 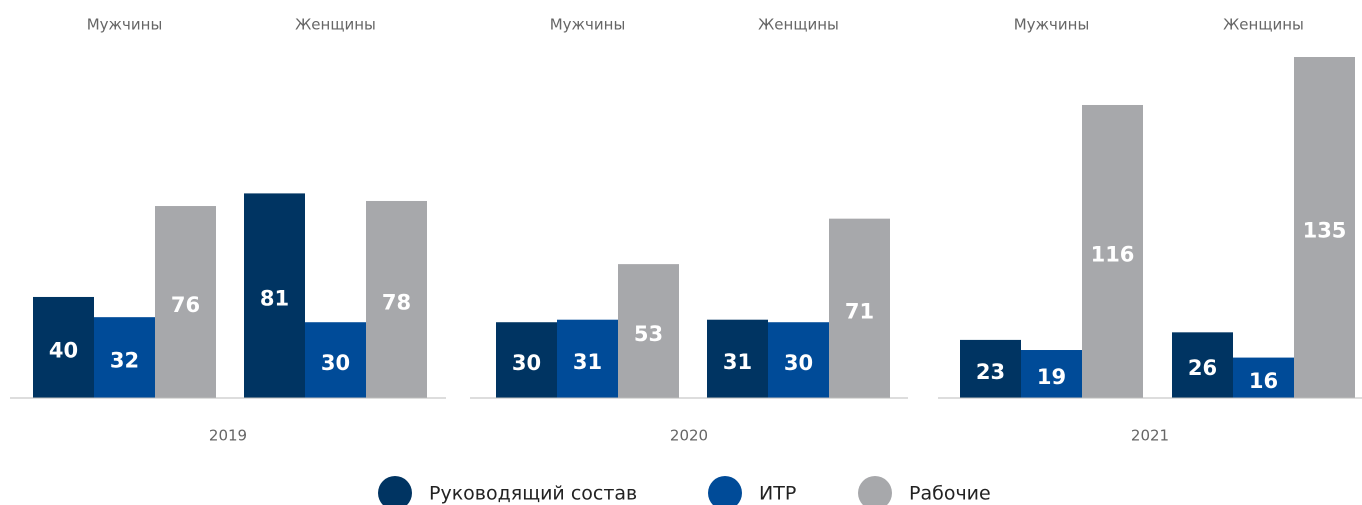 I want to click on legend-label: Руководящий состав, so click(x=533, y=494).